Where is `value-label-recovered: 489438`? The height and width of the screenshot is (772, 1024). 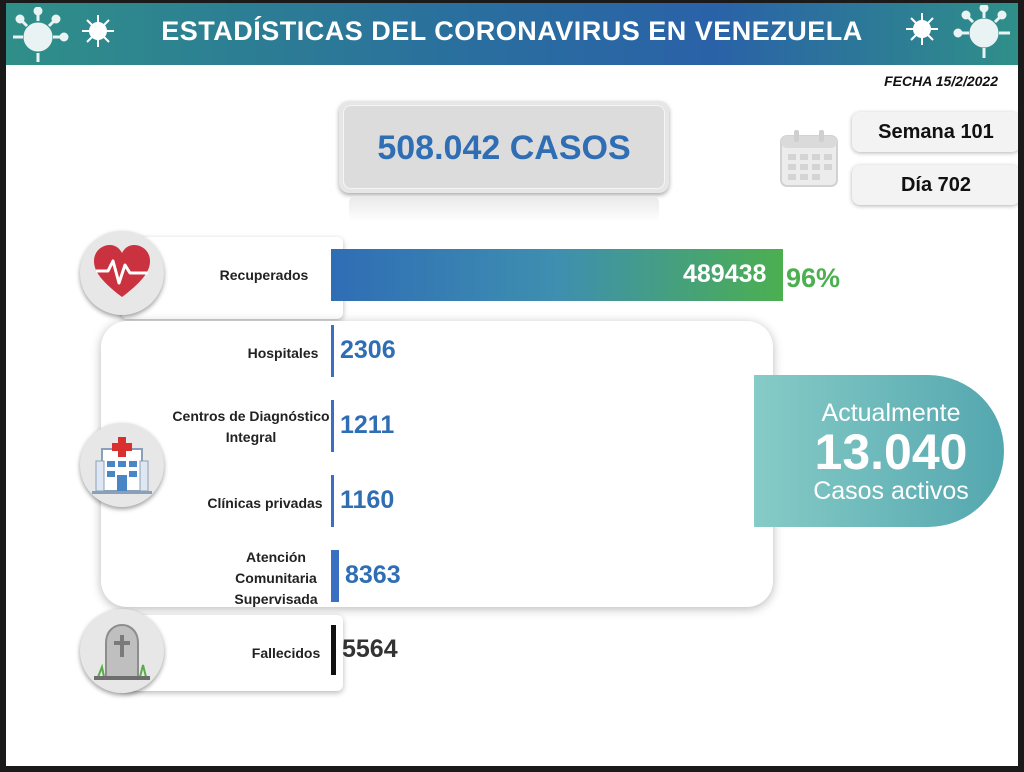 value-label-recovered: 489438 is located at coordinates (725, 274).